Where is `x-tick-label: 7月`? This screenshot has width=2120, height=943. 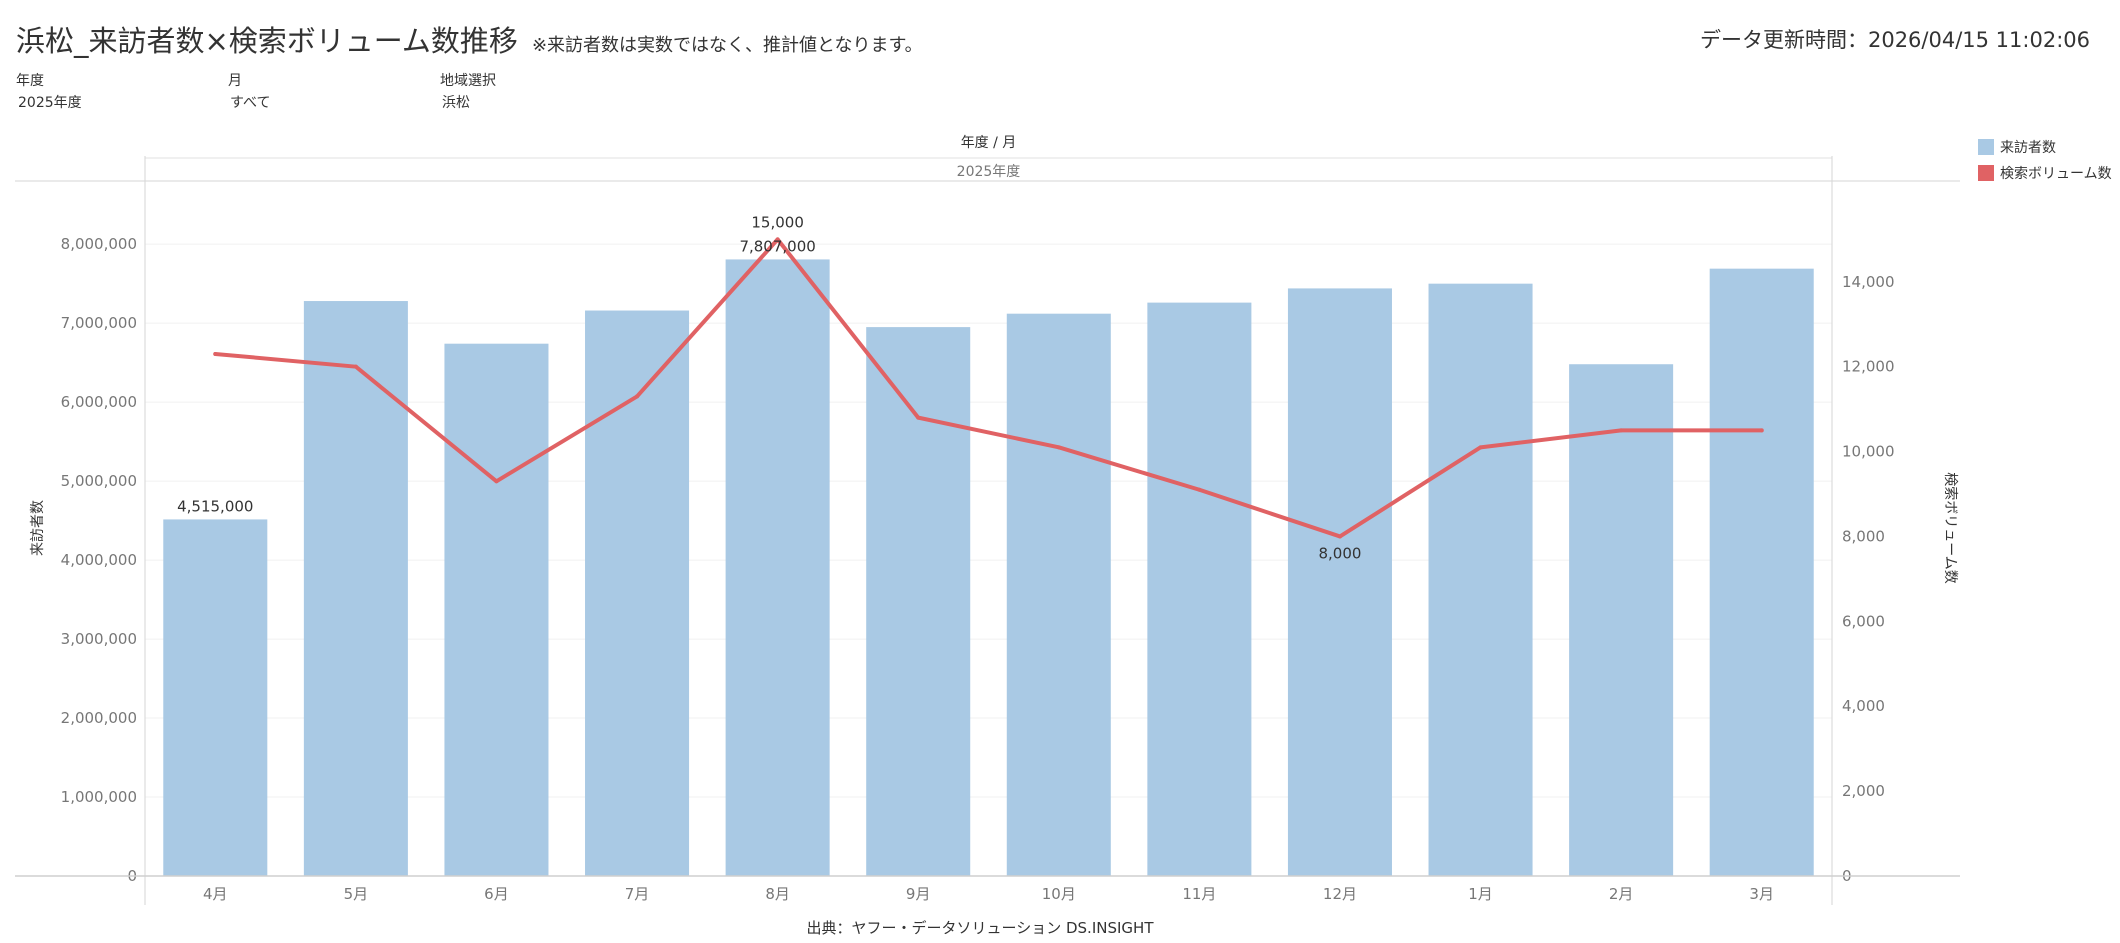 x-tick-label: 7月 is located at coordinates (637, 894).